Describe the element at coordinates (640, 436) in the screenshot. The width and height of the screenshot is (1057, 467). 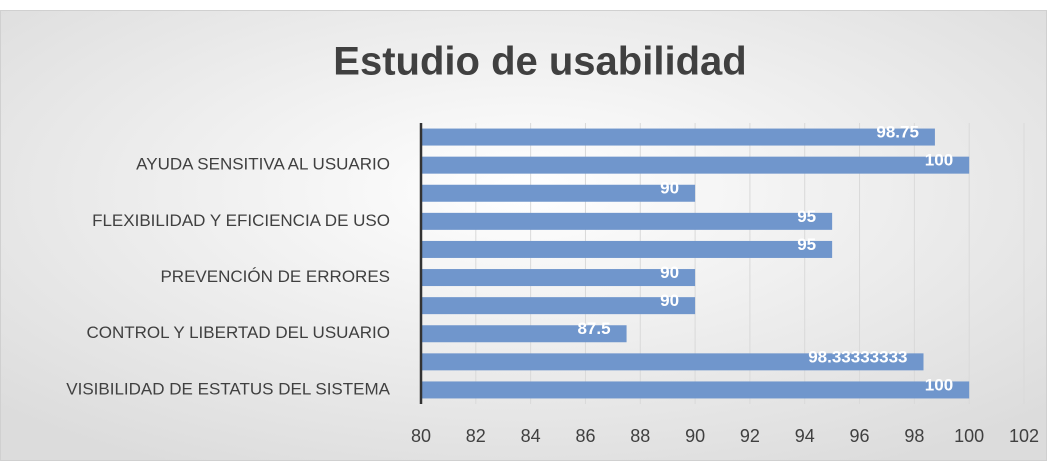
I see `x-tick-label: 88` at that location.